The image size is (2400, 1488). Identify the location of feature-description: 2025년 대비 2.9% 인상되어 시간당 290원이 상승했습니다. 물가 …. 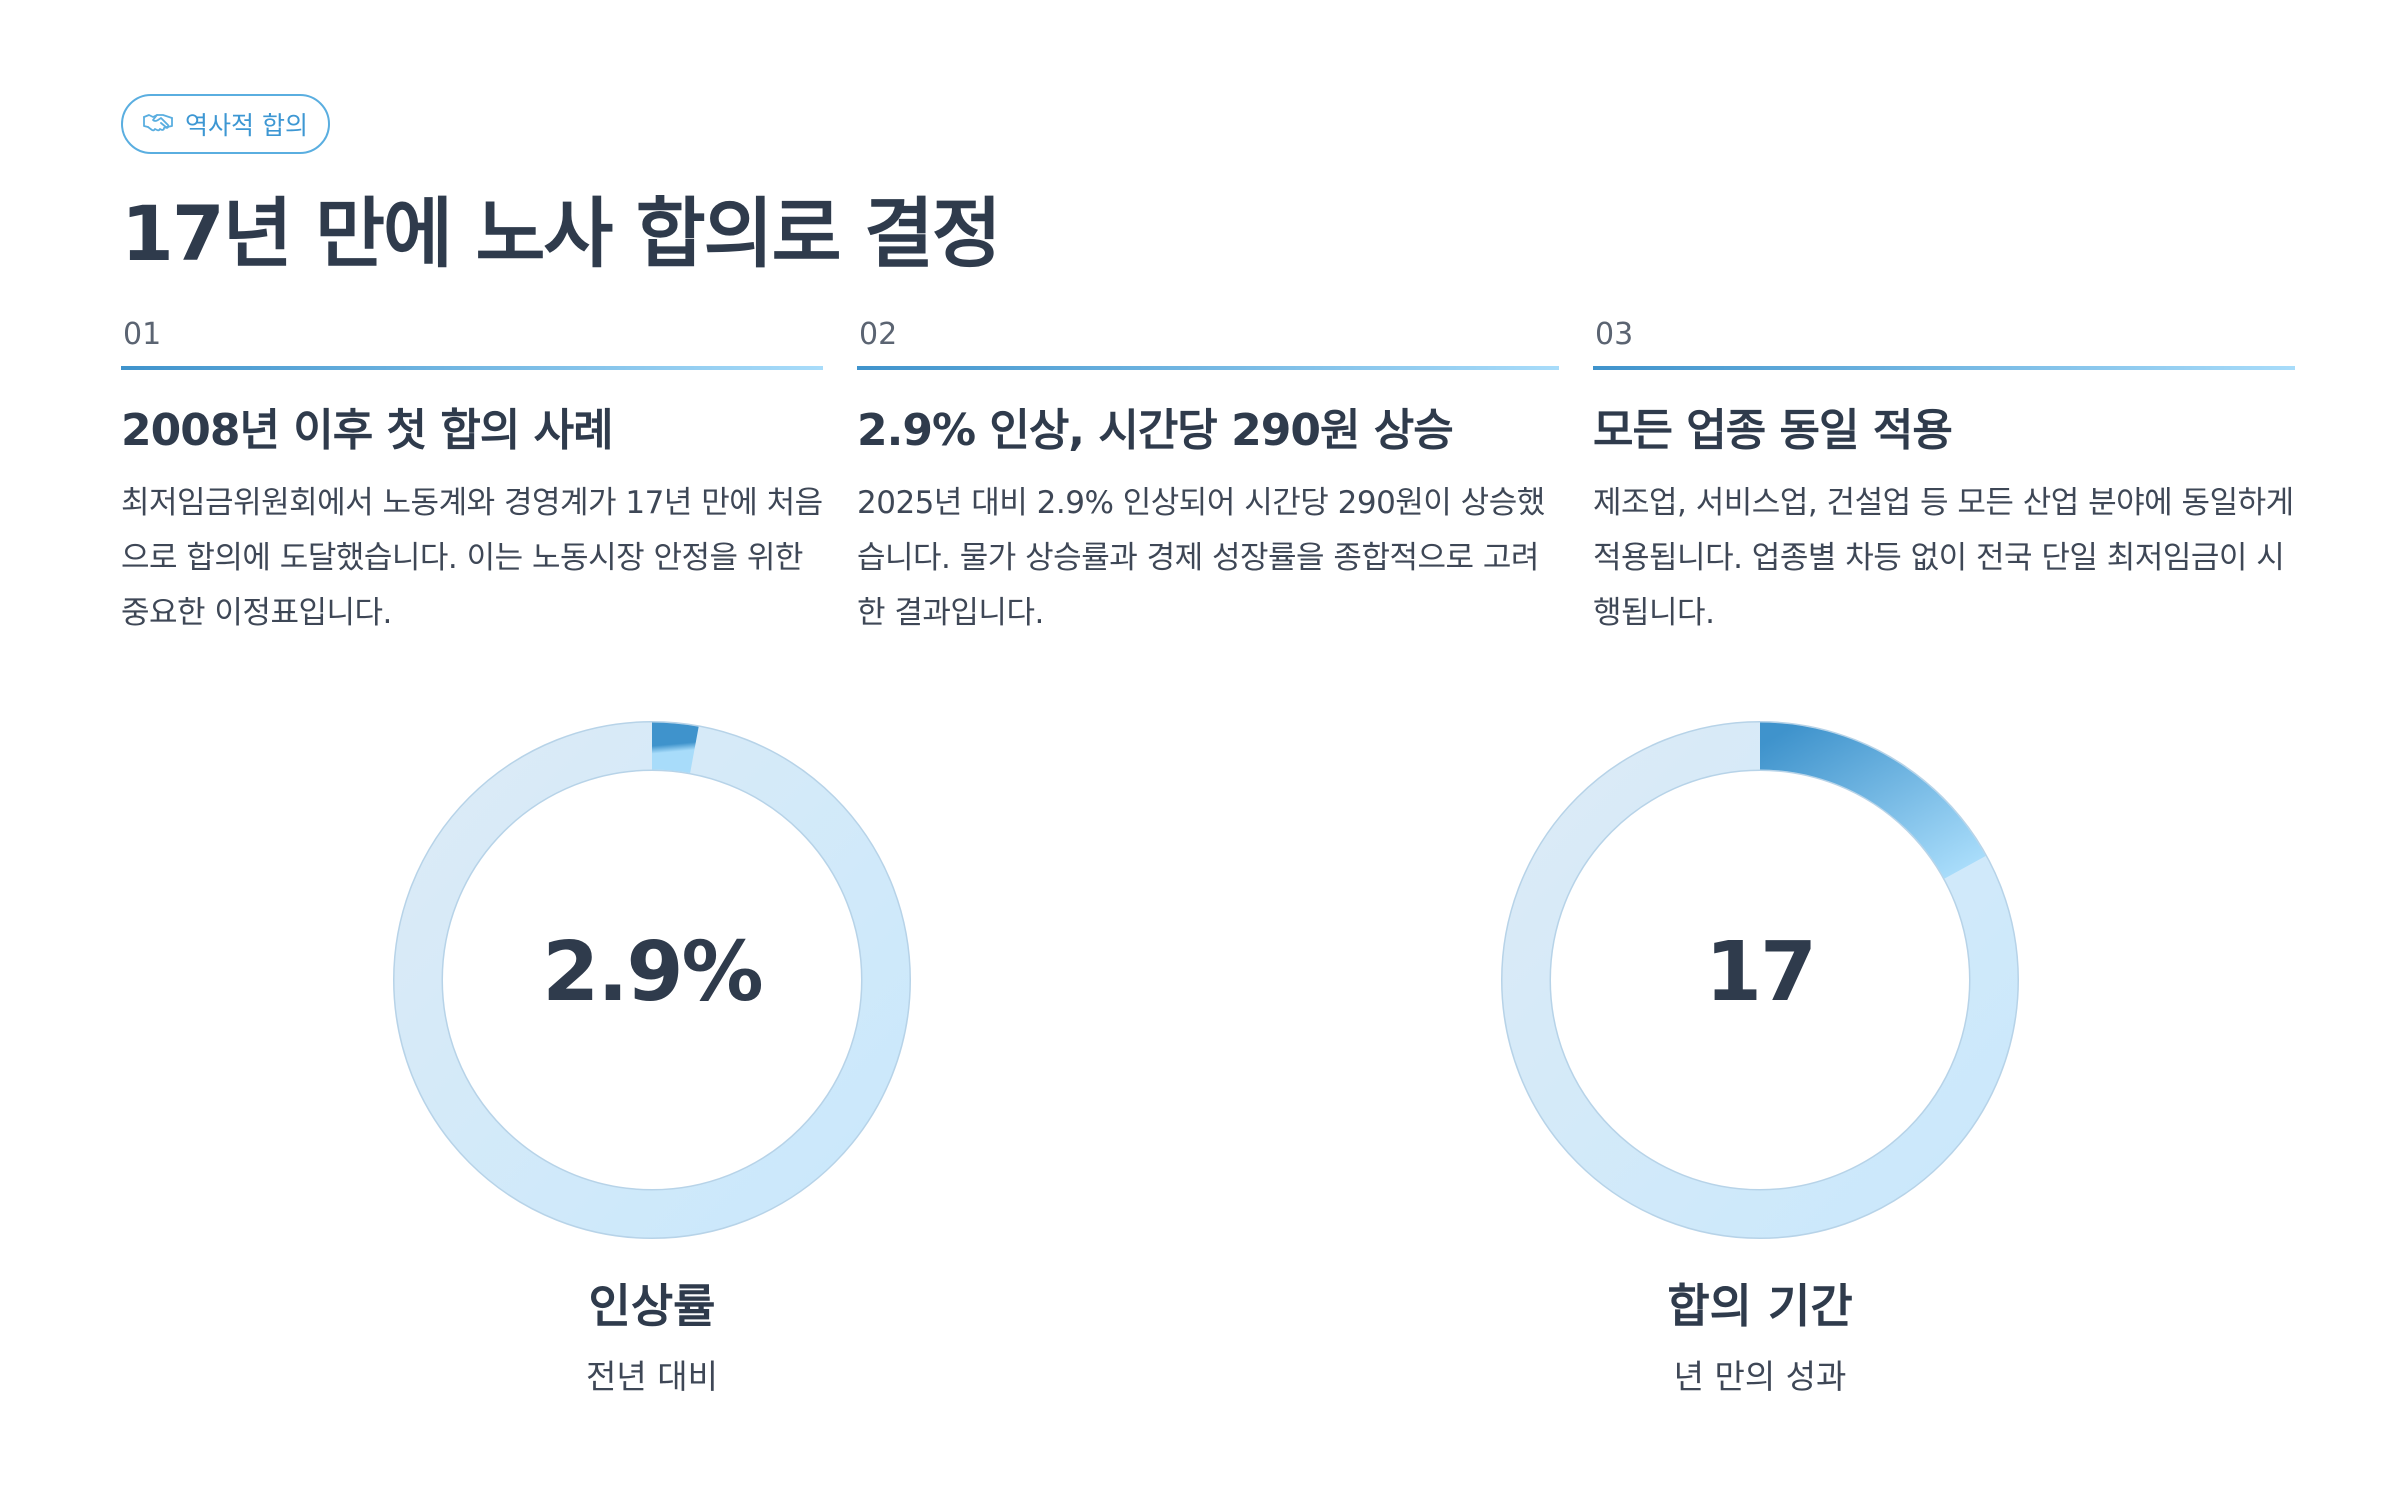
(1201, 558).